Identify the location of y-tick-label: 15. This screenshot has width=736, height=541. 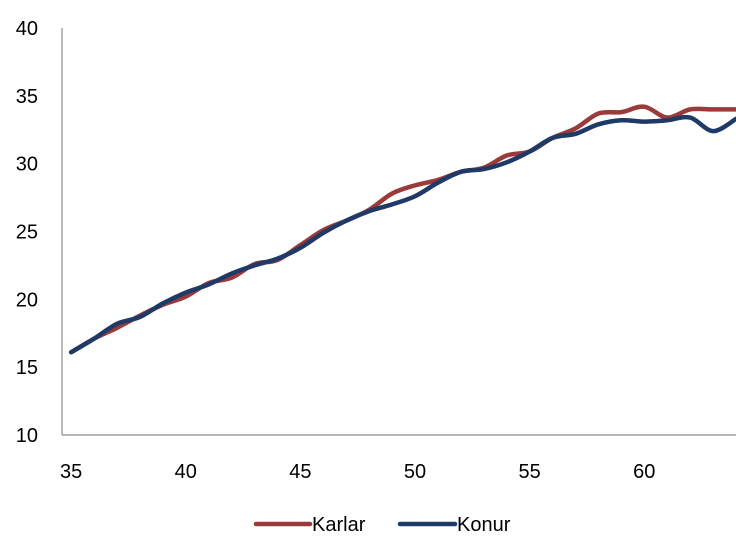
(27, 368).